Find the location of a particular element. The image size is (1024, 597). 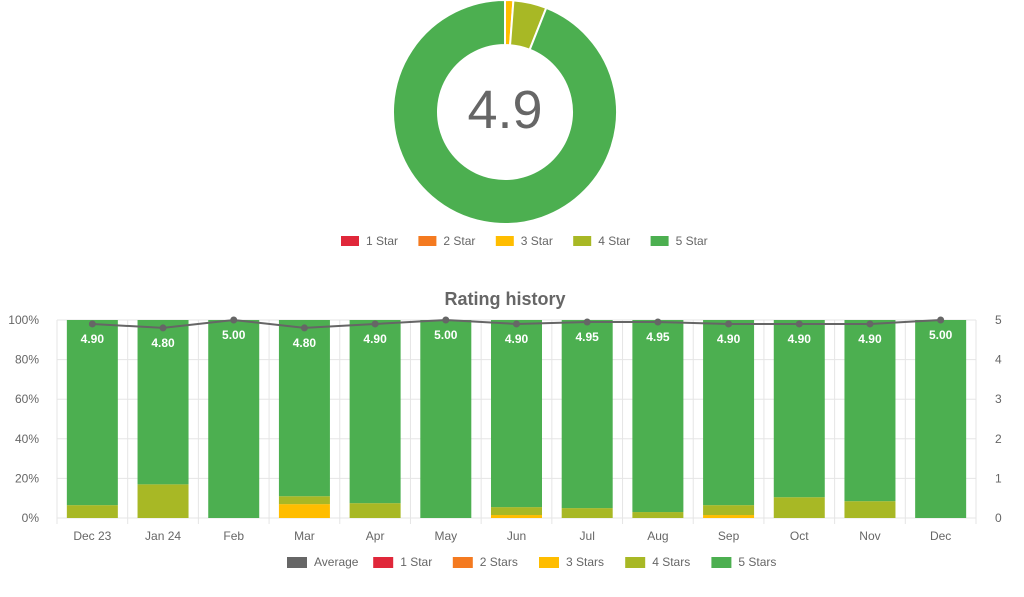

y-right-tick: 4 is located at coordinates (998, 360).